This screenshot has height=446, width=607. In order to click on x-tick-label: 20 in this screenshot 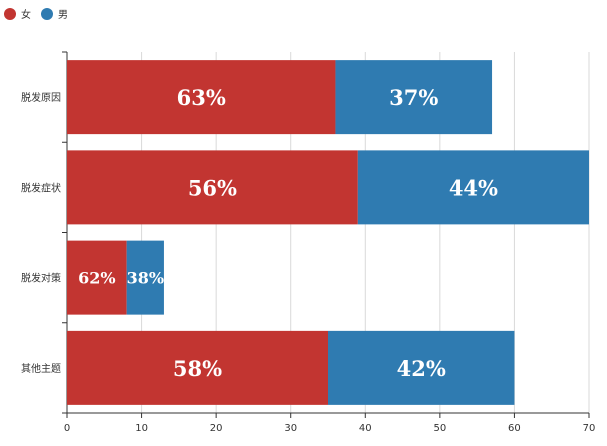, I will do `click(216, 428)`.